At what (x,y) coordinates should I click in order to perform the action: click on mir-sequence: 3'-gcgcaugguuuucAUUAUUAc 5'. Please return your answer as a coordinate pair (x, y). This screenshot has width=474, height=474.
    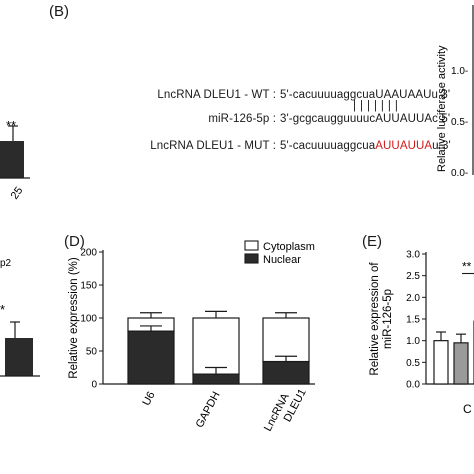
    Looking at the image, I should click on (365, 119).